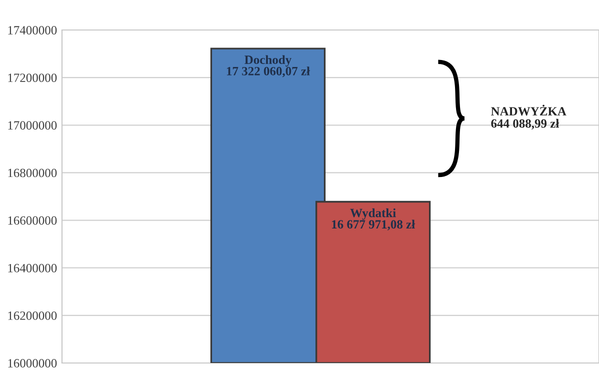 The image size is (599, 372). Describe the element at coordinates (374, 219) in the screenshot. I see `data-label: Wydatki 16 677 971,08 zł` at that location.